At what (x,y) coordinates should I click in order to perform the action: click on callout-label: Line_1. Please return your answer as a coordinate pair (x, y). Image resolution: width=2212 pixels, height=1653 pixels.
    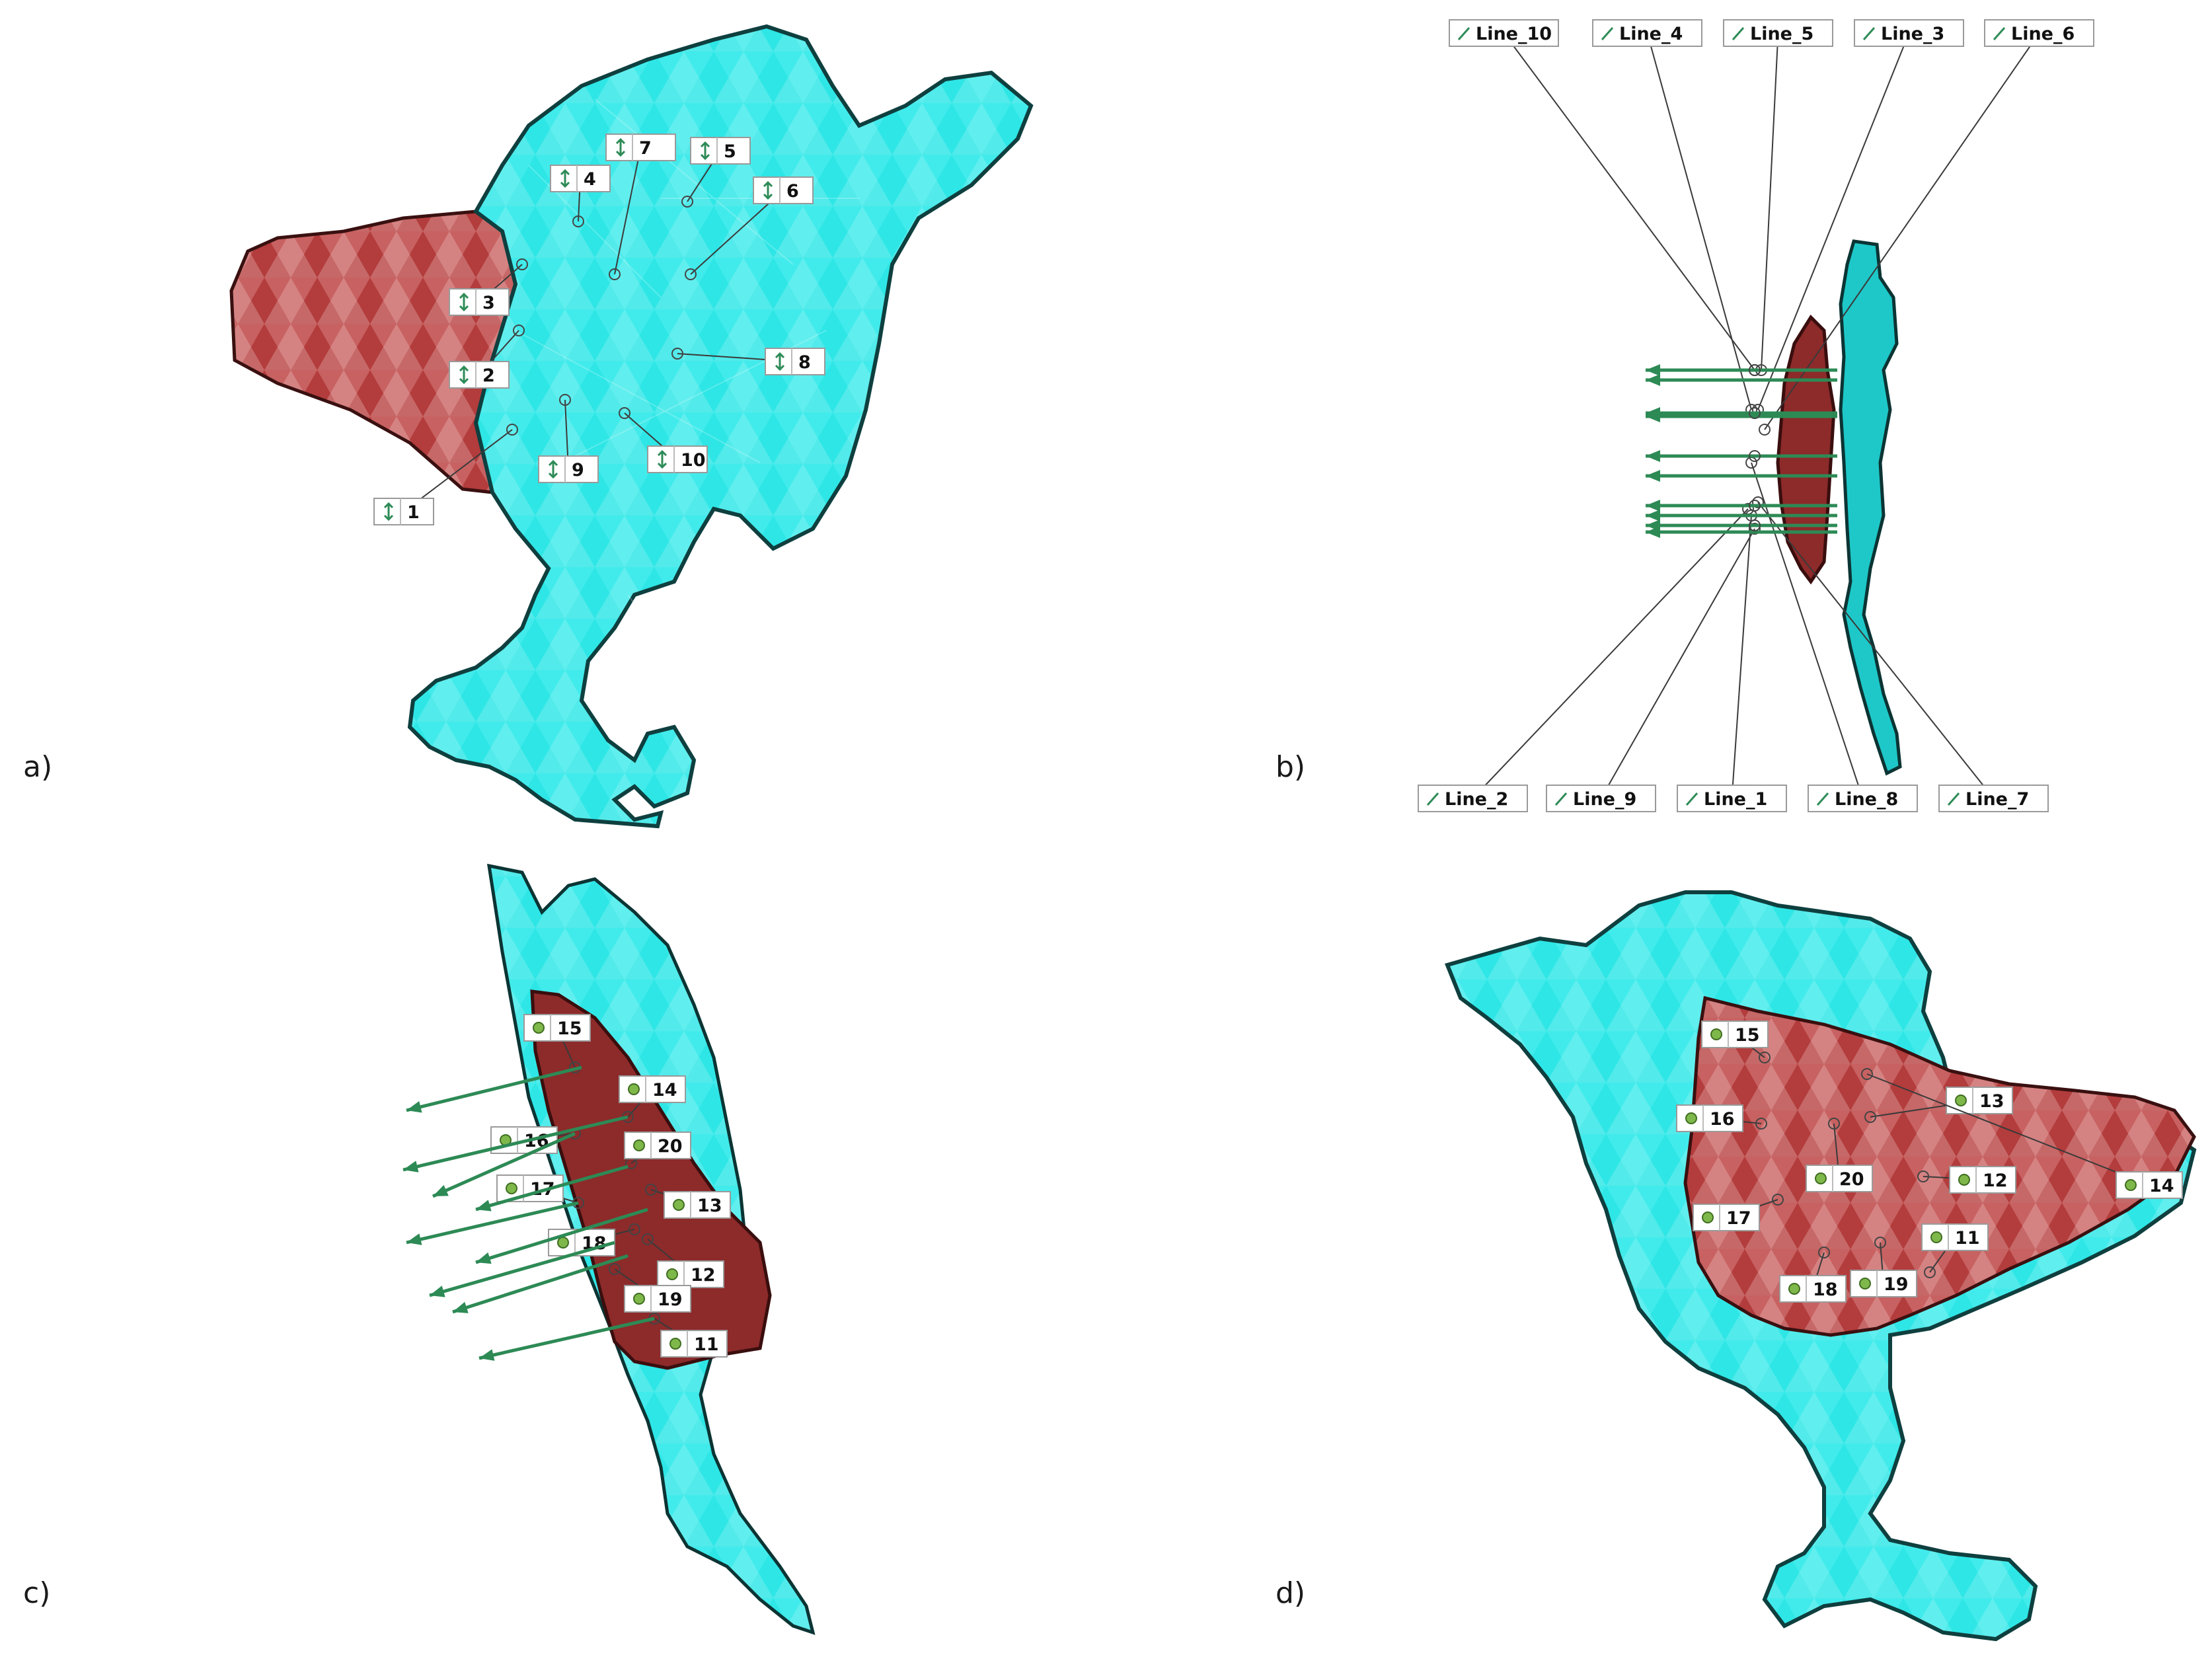
    Looking at the image, I should click on (1735, 799).